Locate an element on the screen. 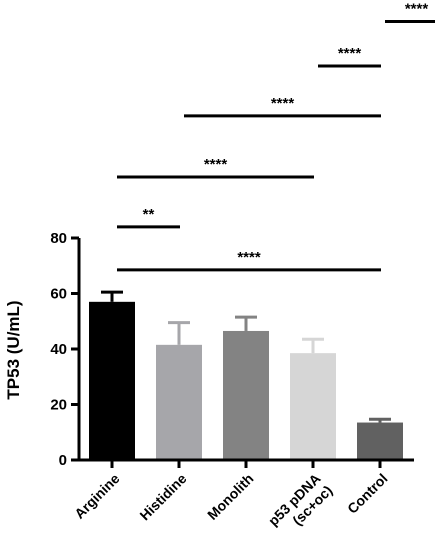  x-tick-label: Arginine is located at coordinates (97, 496).